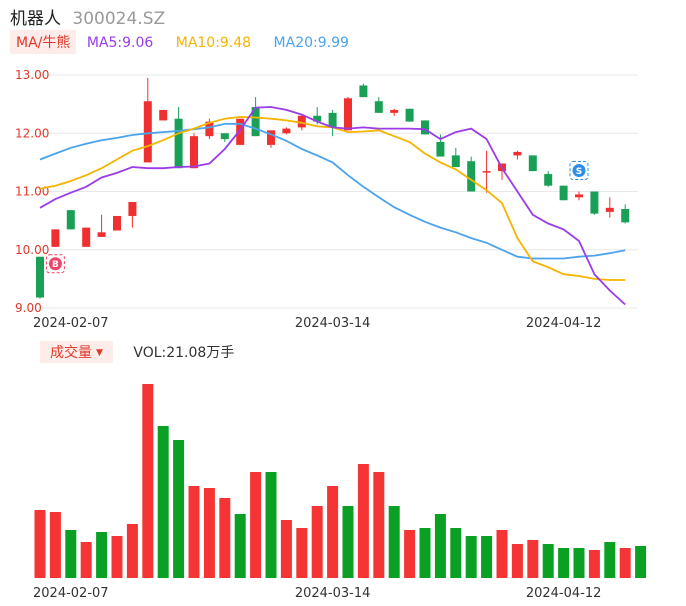  Describe the element at coordinates (71, 353) in the screenshot. I see `volume-indicator-label: 成交量` at that location.